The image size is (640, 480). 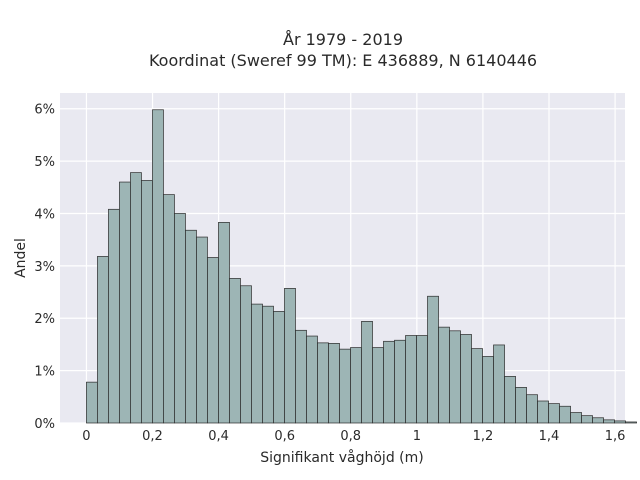 What do you see at coordinates (350, 436) in the screenshot?
I see `x-tick-label: 0,8` at bounding box center [350, 436].